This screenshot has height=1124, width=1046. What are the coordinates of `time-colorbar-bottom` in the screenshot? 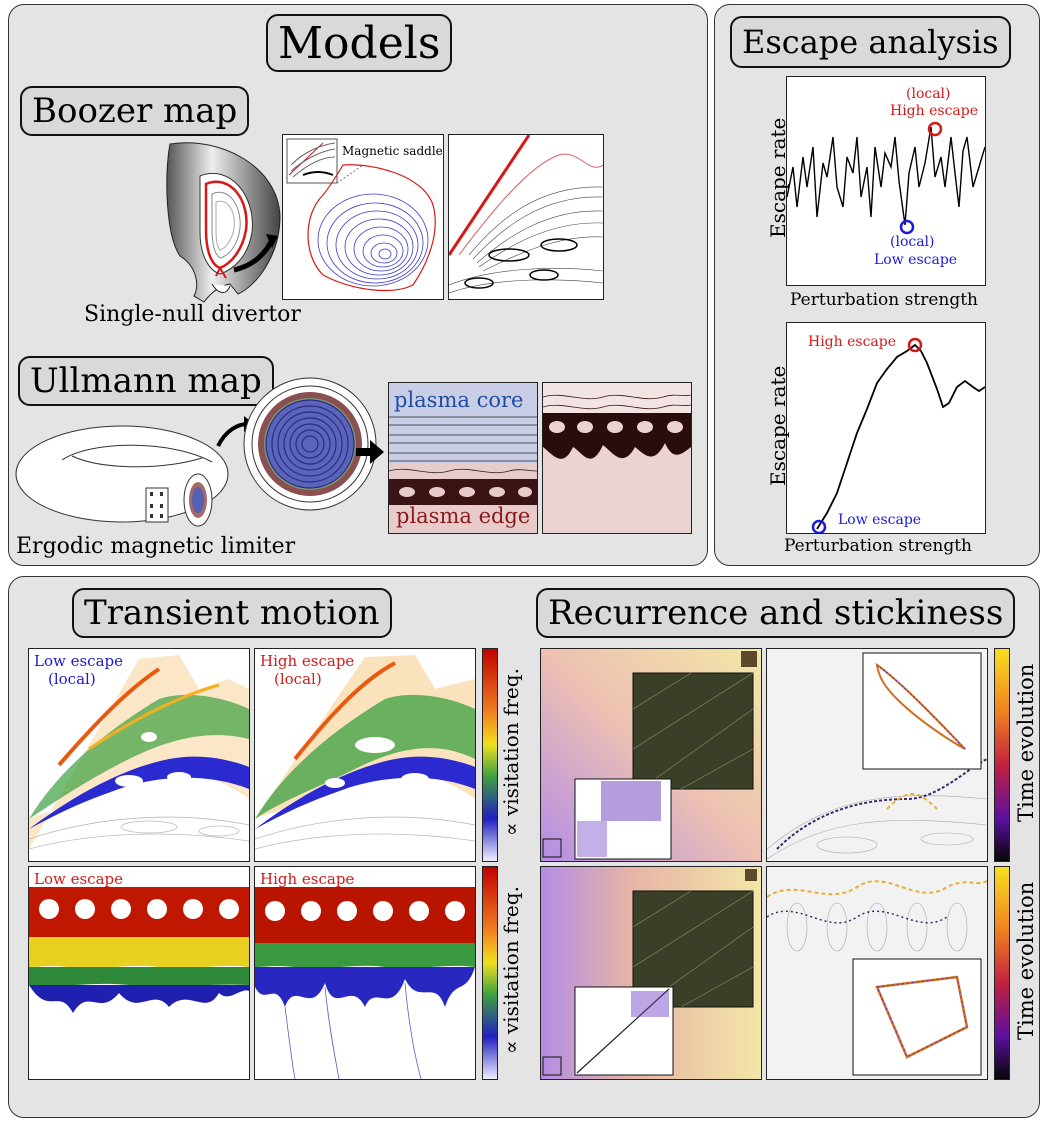 It's located at (1002, 973).